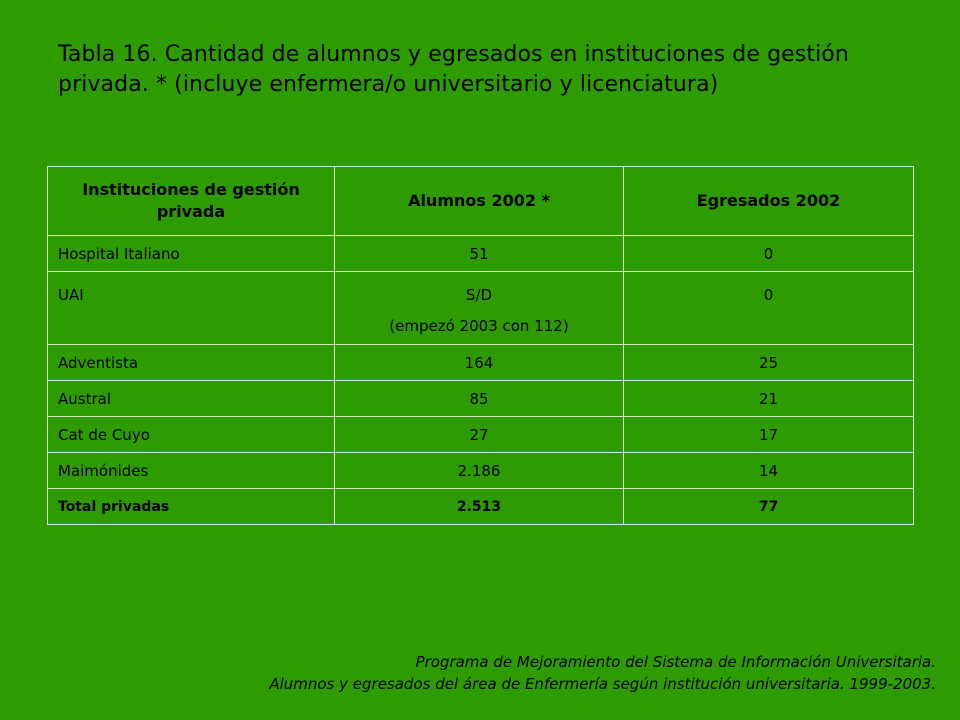 This screenshot has height=720, width=960. Describe the element at coordinates (191, 362) in the screenshot. I see `cell-institution: Adventista` at that location.